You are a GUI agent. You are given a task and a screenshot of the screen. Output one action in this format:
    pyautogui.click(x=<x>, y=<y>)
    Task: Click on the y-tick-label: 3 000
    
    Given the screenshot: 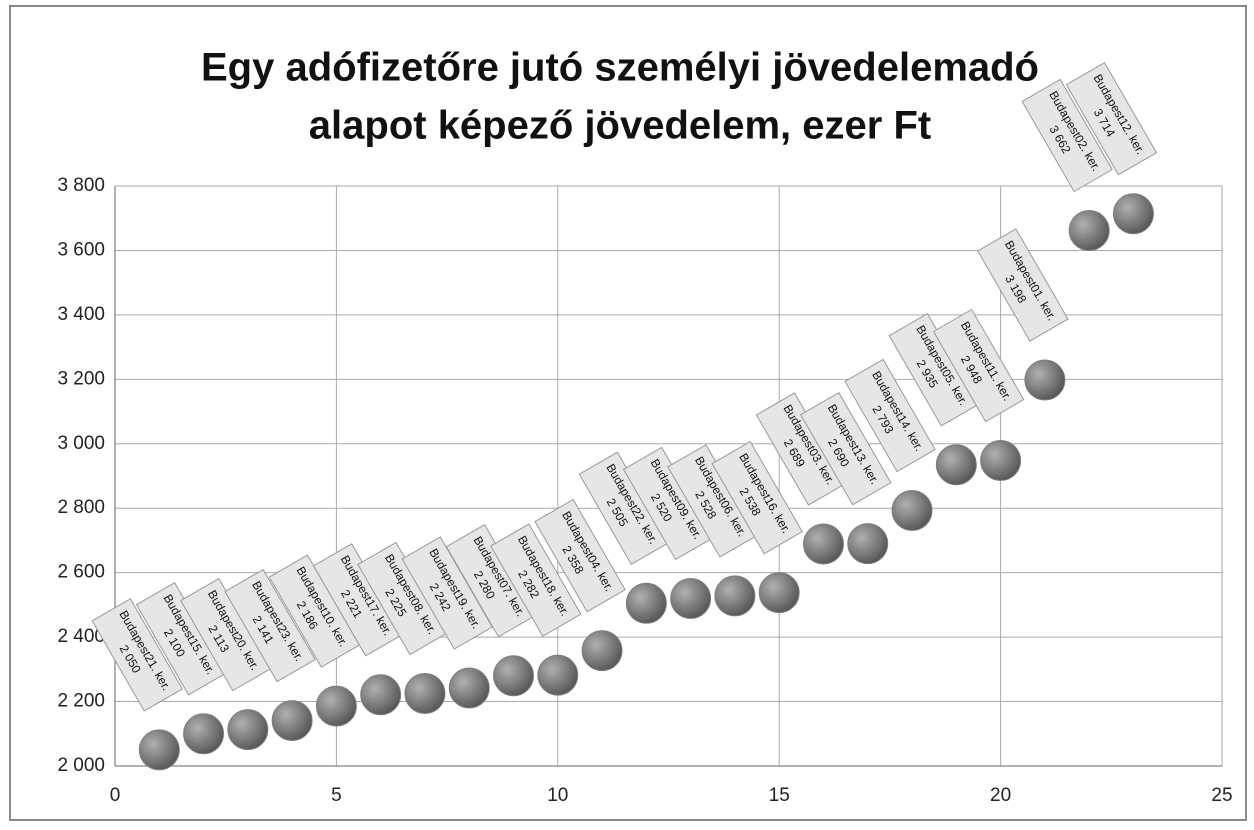 What is the action you would take?
    pyautogui.click(x=81, y=443)
    